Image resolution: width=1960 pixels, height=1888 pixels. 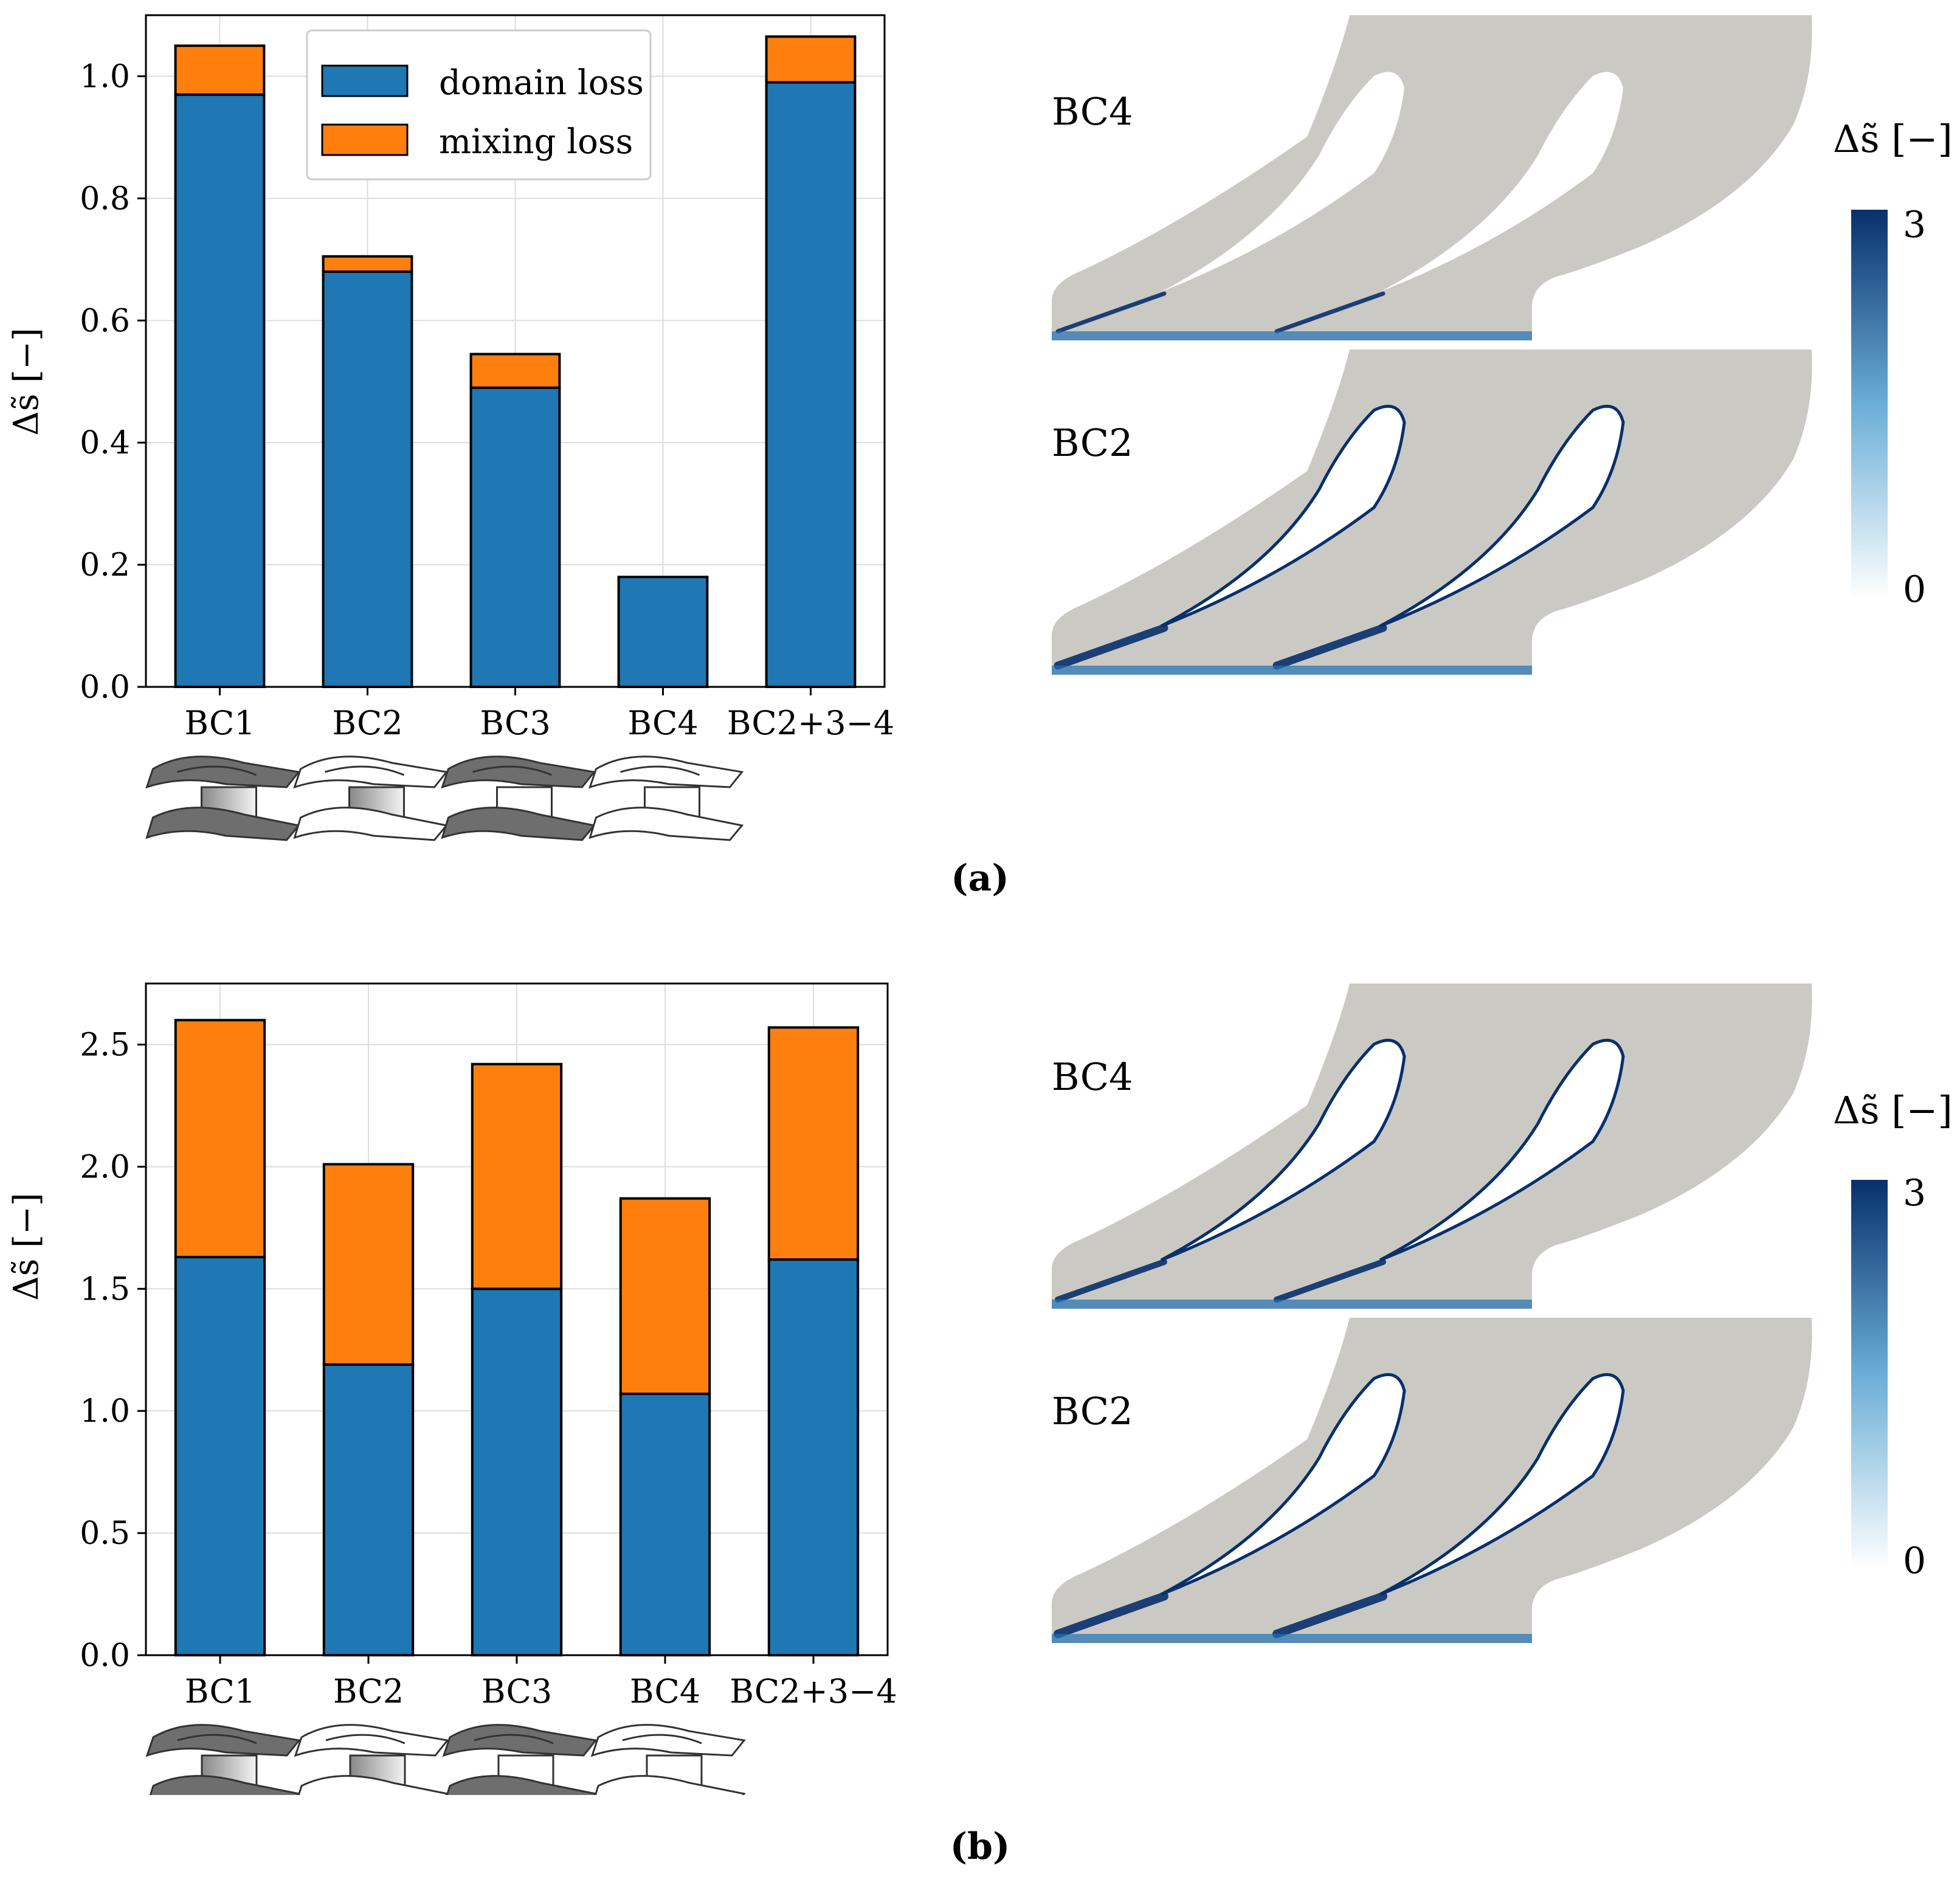 I want to click on legend-swatch-mixing, so click(x=365, y=139).